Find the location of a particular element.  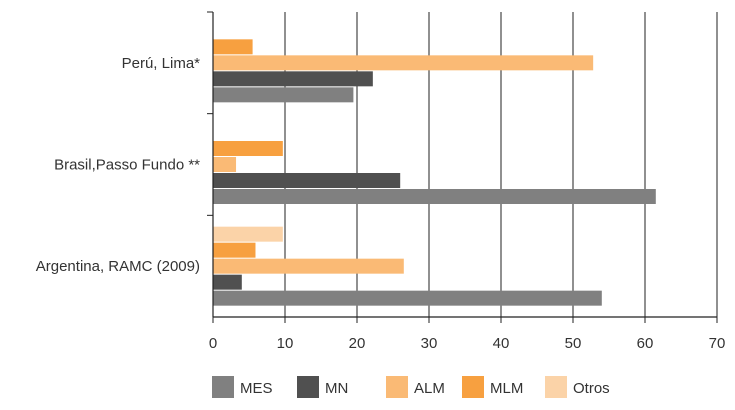

bar-otros is located at coordinates (248, 234).